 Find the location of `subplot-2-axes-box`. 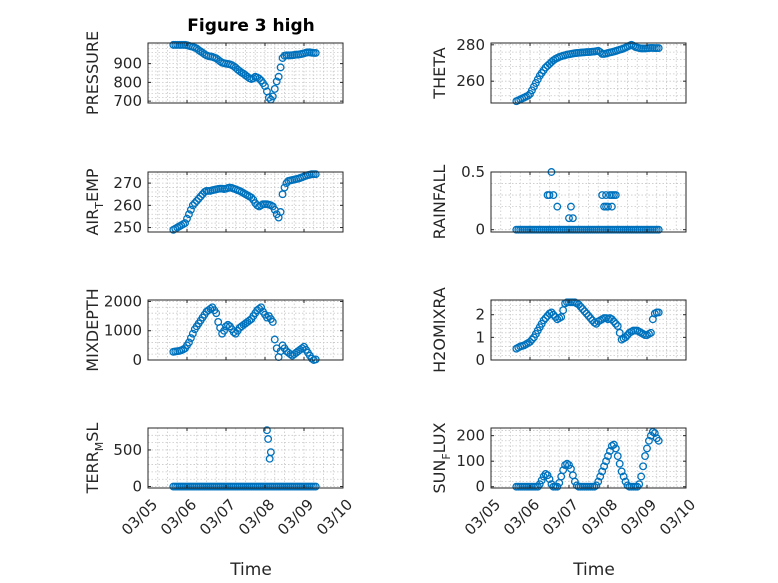

subplot-2-axes-box is located at coordinates (588, 73).